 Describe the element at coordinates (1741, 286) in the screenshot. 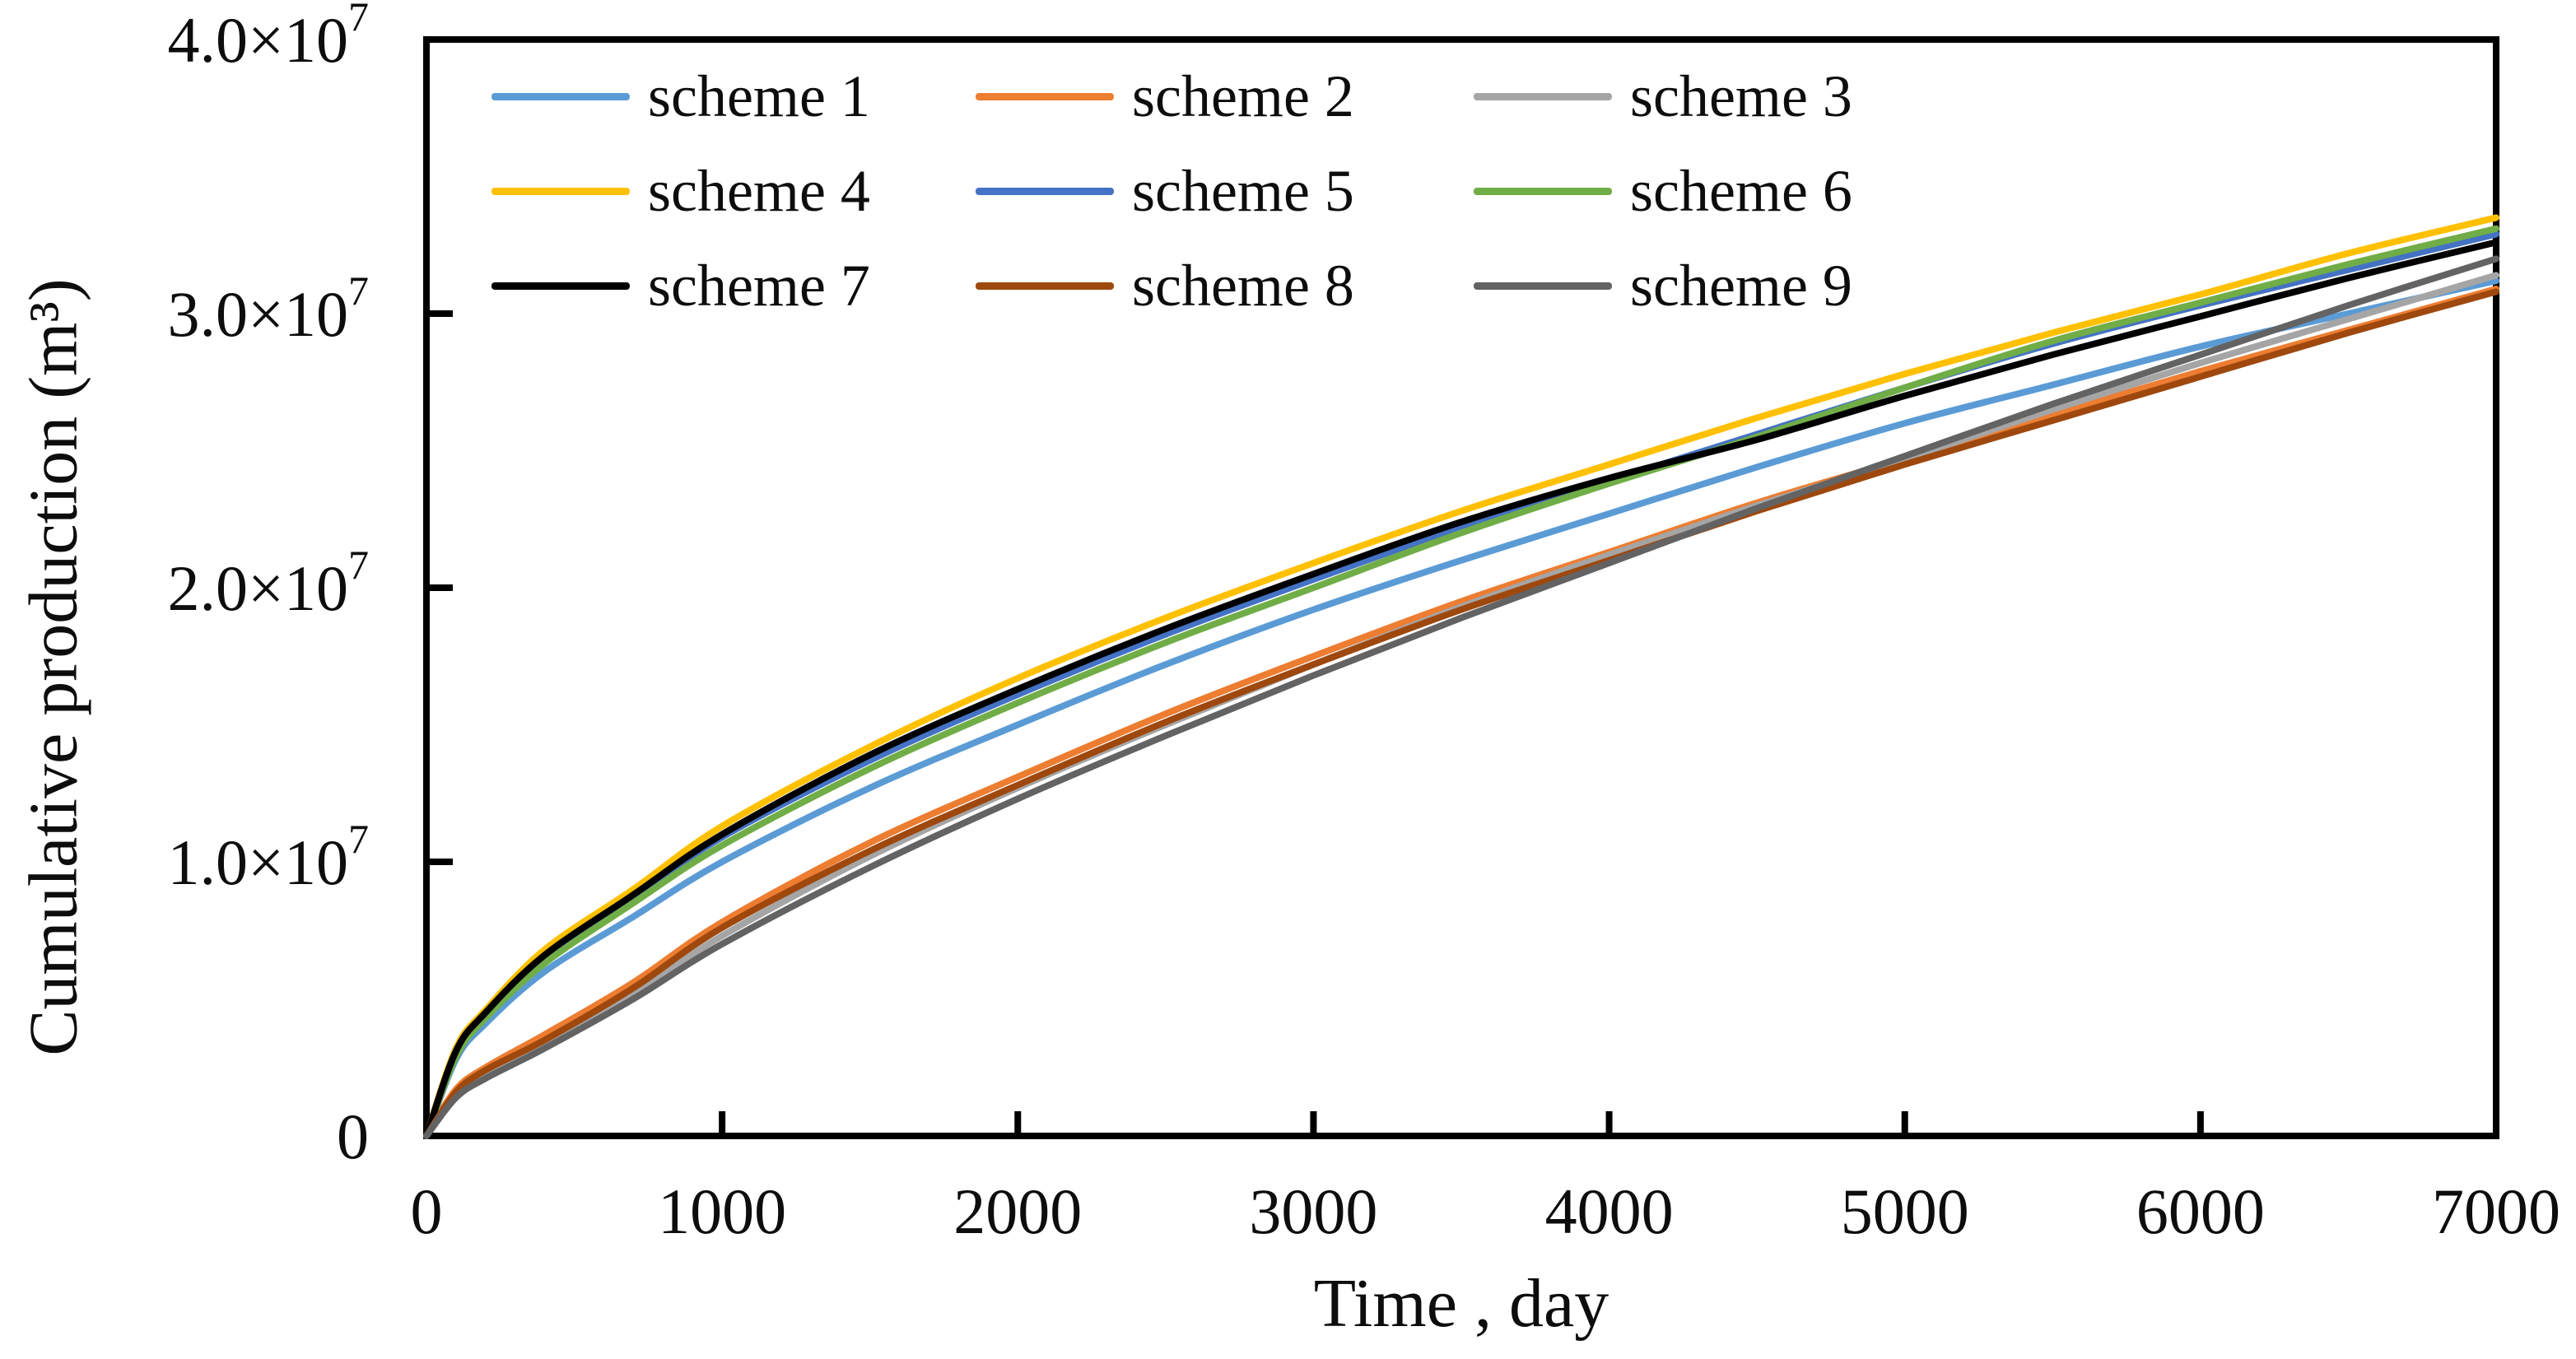

I see `legend-label: scheme 9` at that location.